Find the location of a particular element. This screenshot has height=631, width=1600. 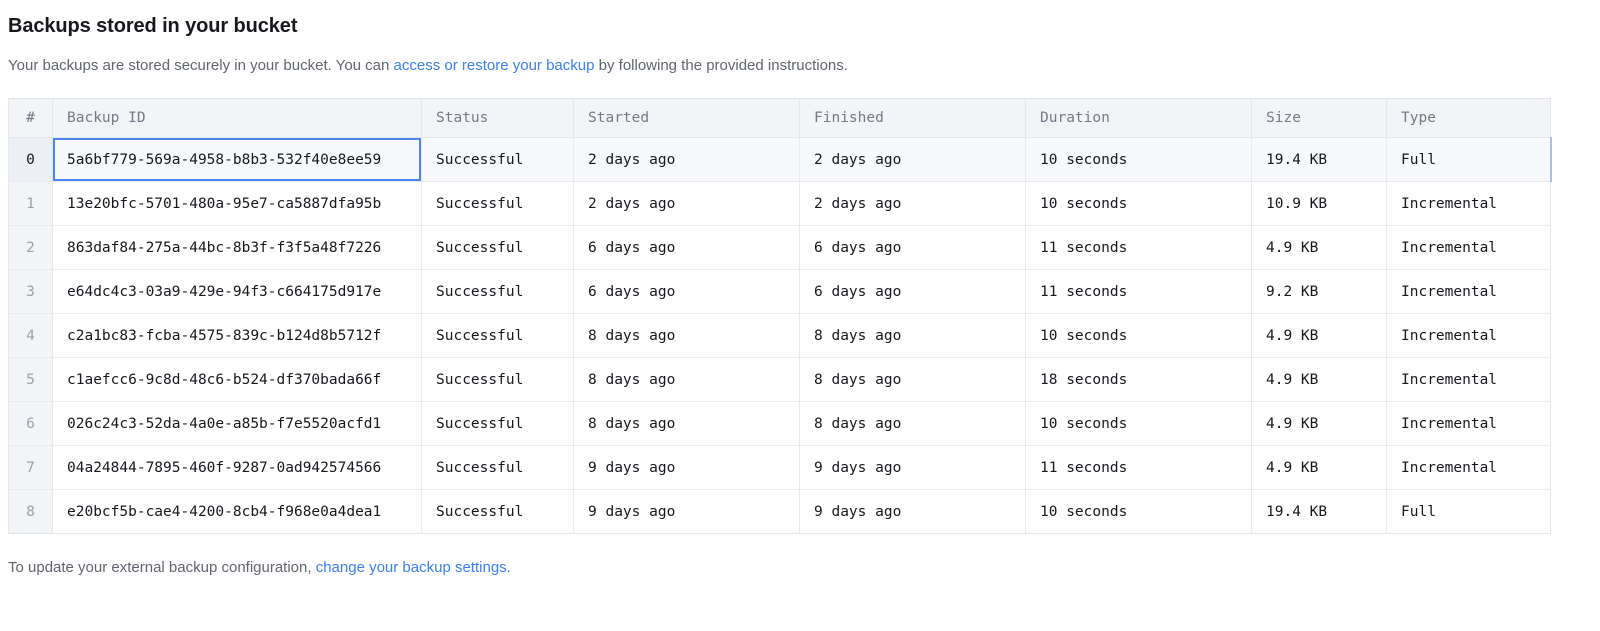

subtitle-text-after: by following the provided instructions. is located at coordinates (721, 65).